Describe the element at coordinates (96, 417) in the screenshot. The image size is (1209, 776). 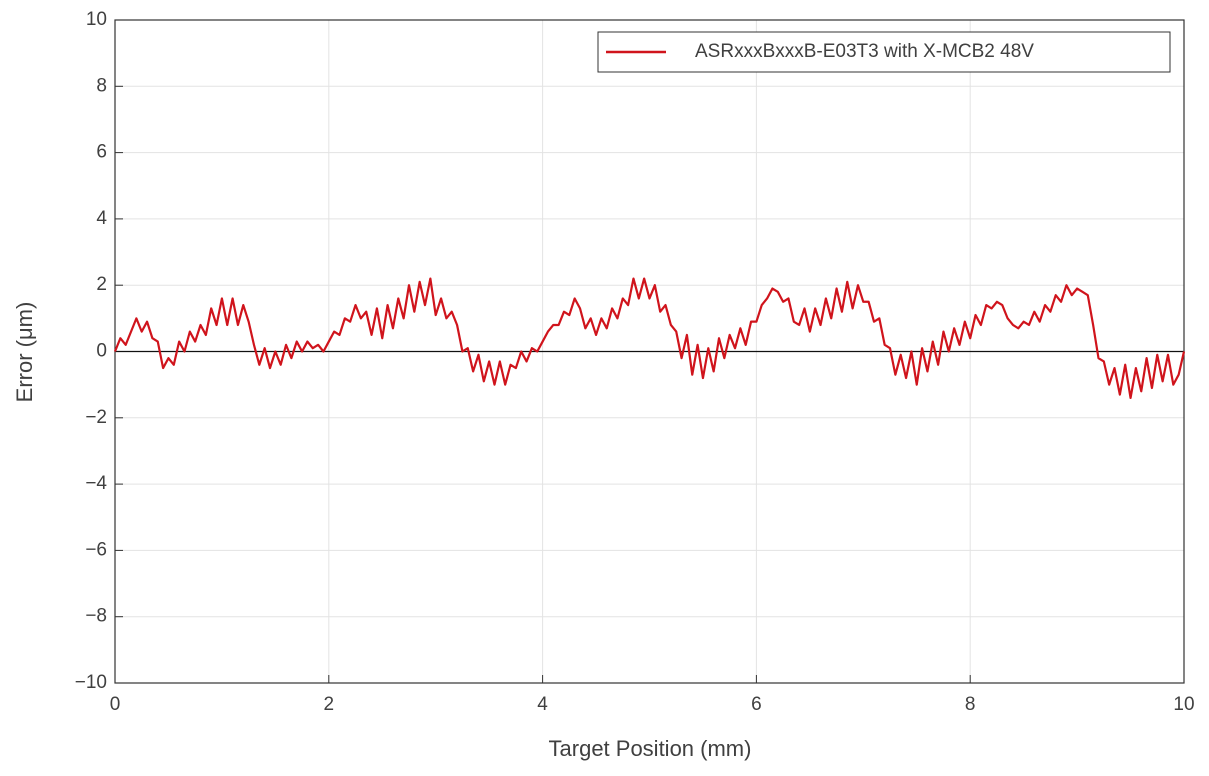
I see `y-tick-label: −2` at that location.